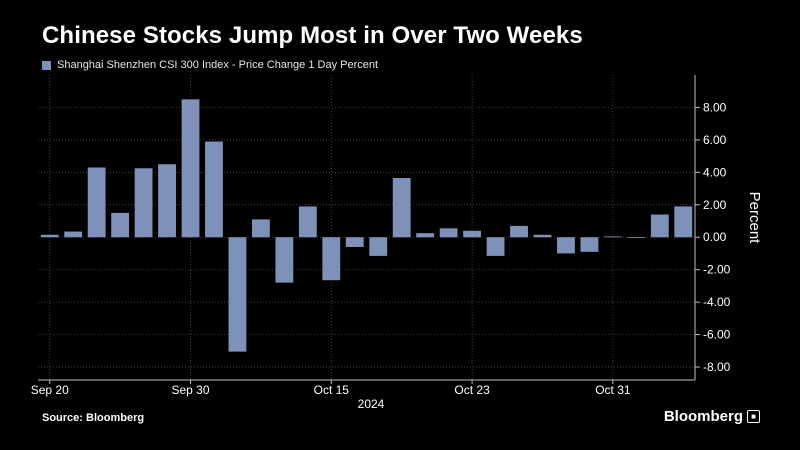 The width and height of the screenshot is (800, 450). I want to click on chat-icon: ■, so click(753, 416).